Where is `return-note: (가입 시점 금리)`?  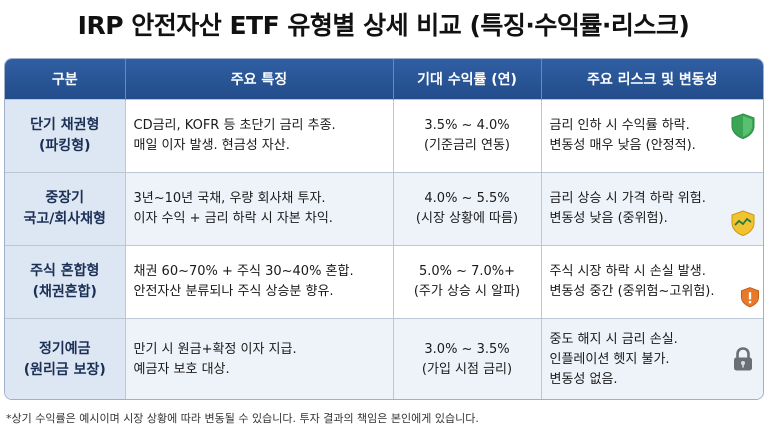 return-note: (가입 시점 금리) is located at coordinates (467, 370).